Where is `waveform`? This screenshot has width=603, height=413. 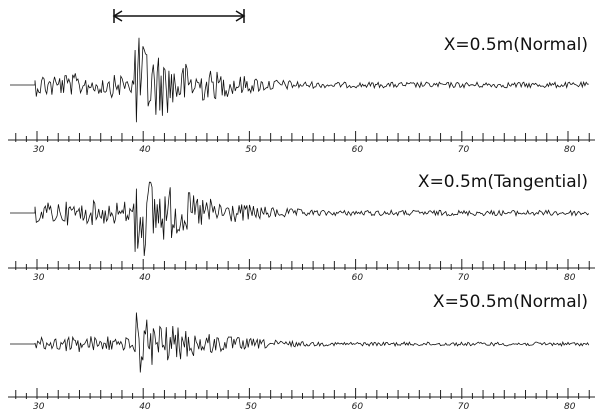
waveform is located at coordinates (300, 342).